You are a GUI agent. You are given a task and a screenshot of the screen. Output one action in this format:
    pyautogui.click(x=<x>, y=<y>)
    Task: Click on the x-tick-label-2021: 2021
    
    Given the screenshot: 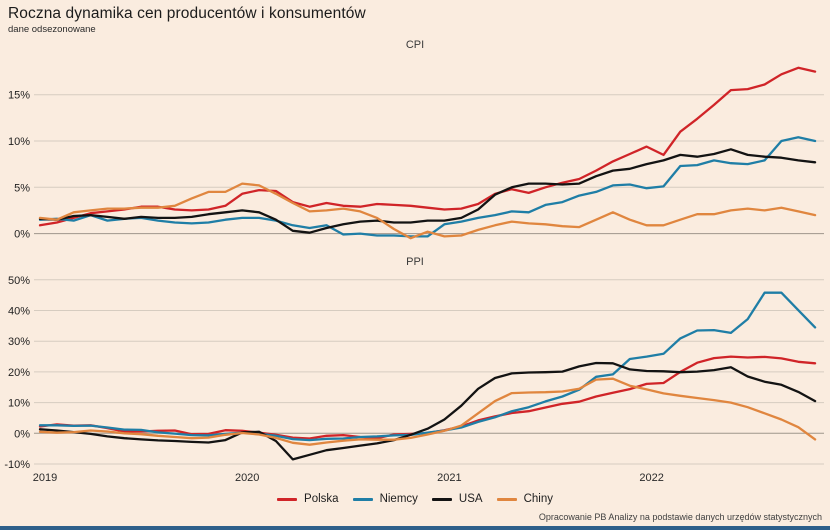 What is the action you would take?
    pyautogui.click(x=449, y=478)
    